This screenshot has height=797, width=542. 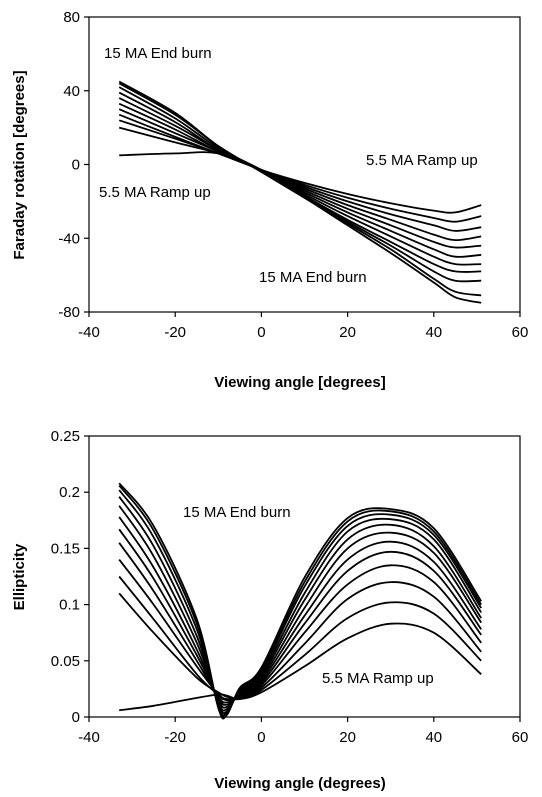 I want to click on y-axis-label: Ellipticity, so click(x=19, y=576).